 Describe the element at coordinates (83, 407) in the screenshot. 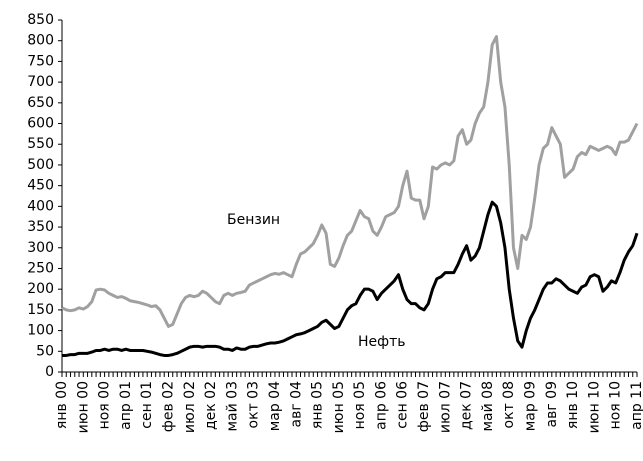

I see `x-tick-label: июн 00` at that location.